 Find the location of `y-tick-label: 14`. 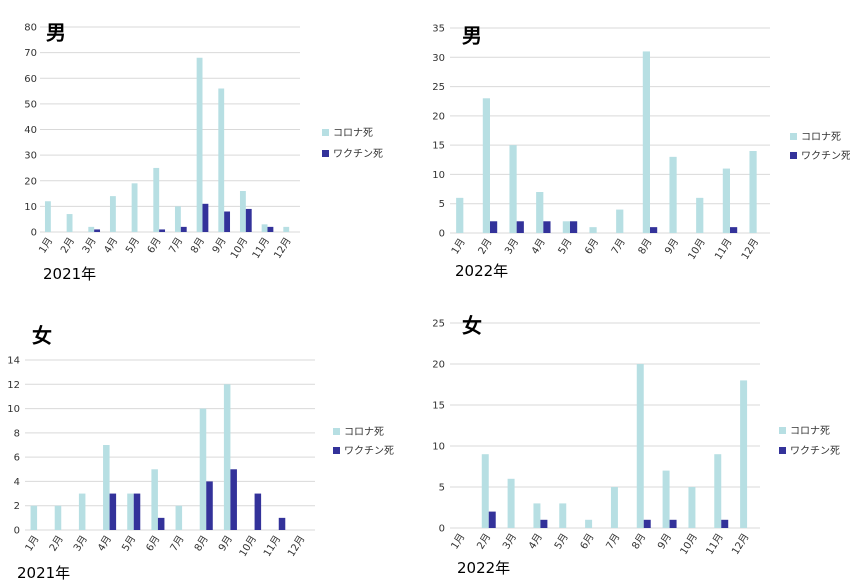

y-tick-label: 14 is located at coordinates (13, 361).